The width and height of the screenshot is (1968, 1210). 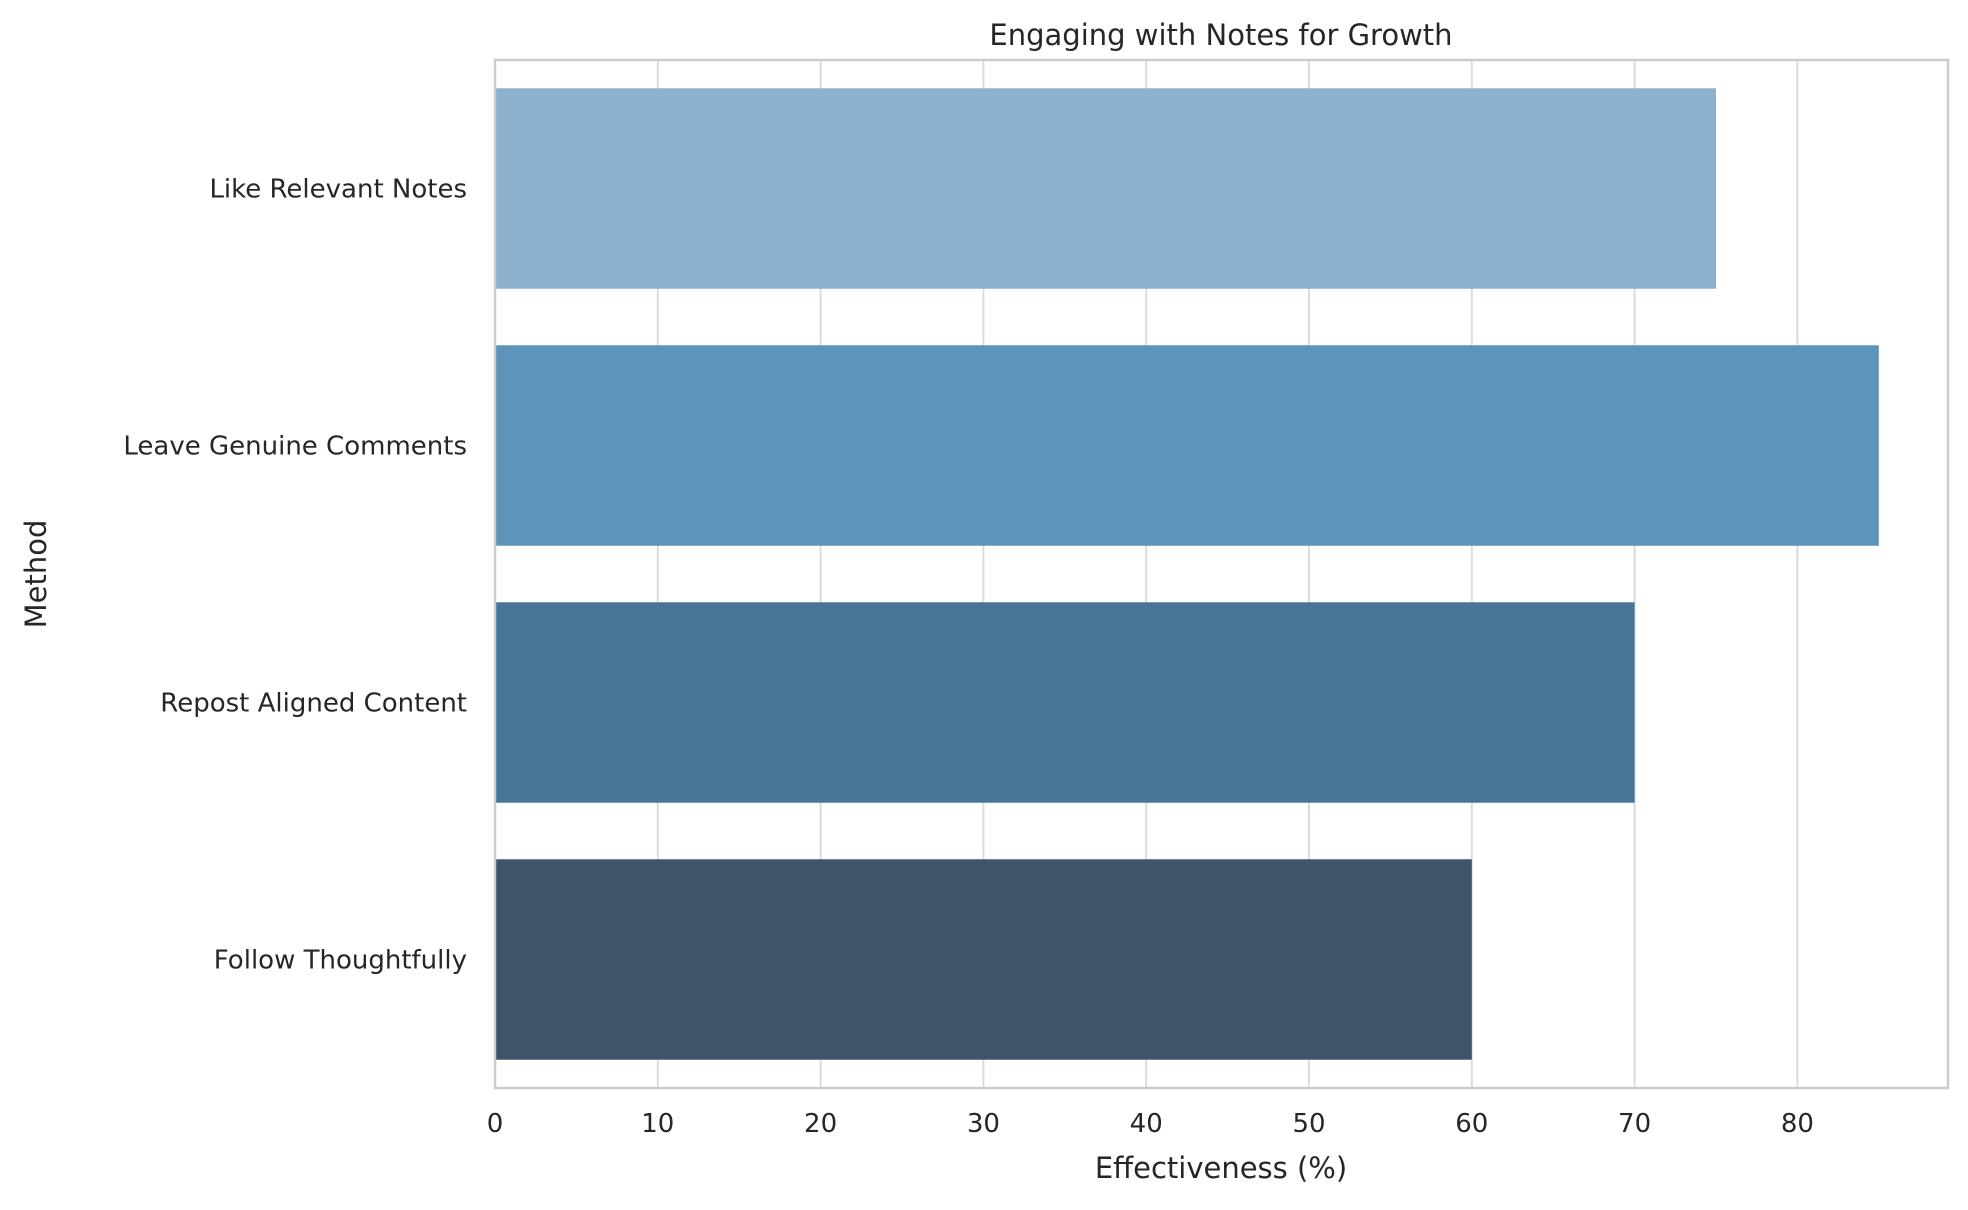 I want to click on x-tick-label: 40, so click(x=1146, y=1124).